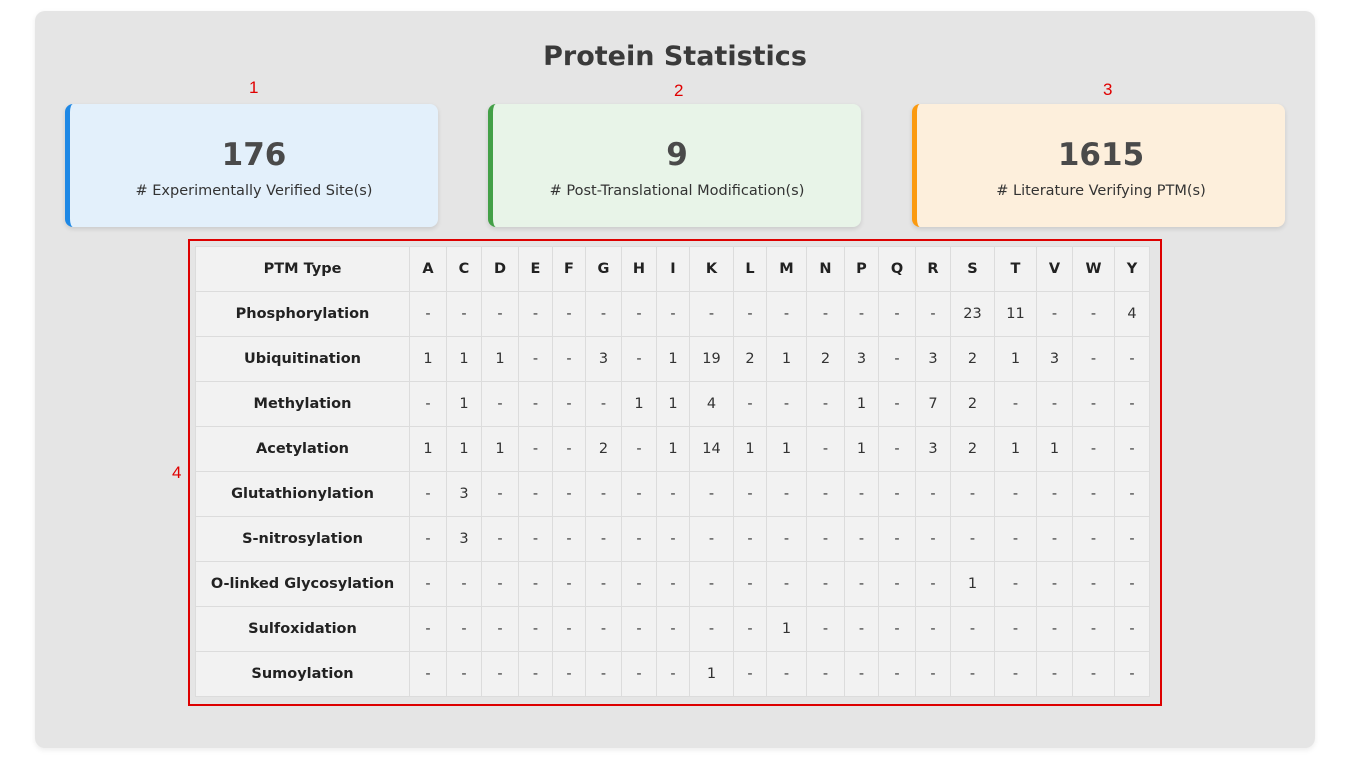  What do you see at coordinates (302, 494) in the screenshot?
I see `ptm-type-cell: Glutathionylation` at bounding box center [302, 494].